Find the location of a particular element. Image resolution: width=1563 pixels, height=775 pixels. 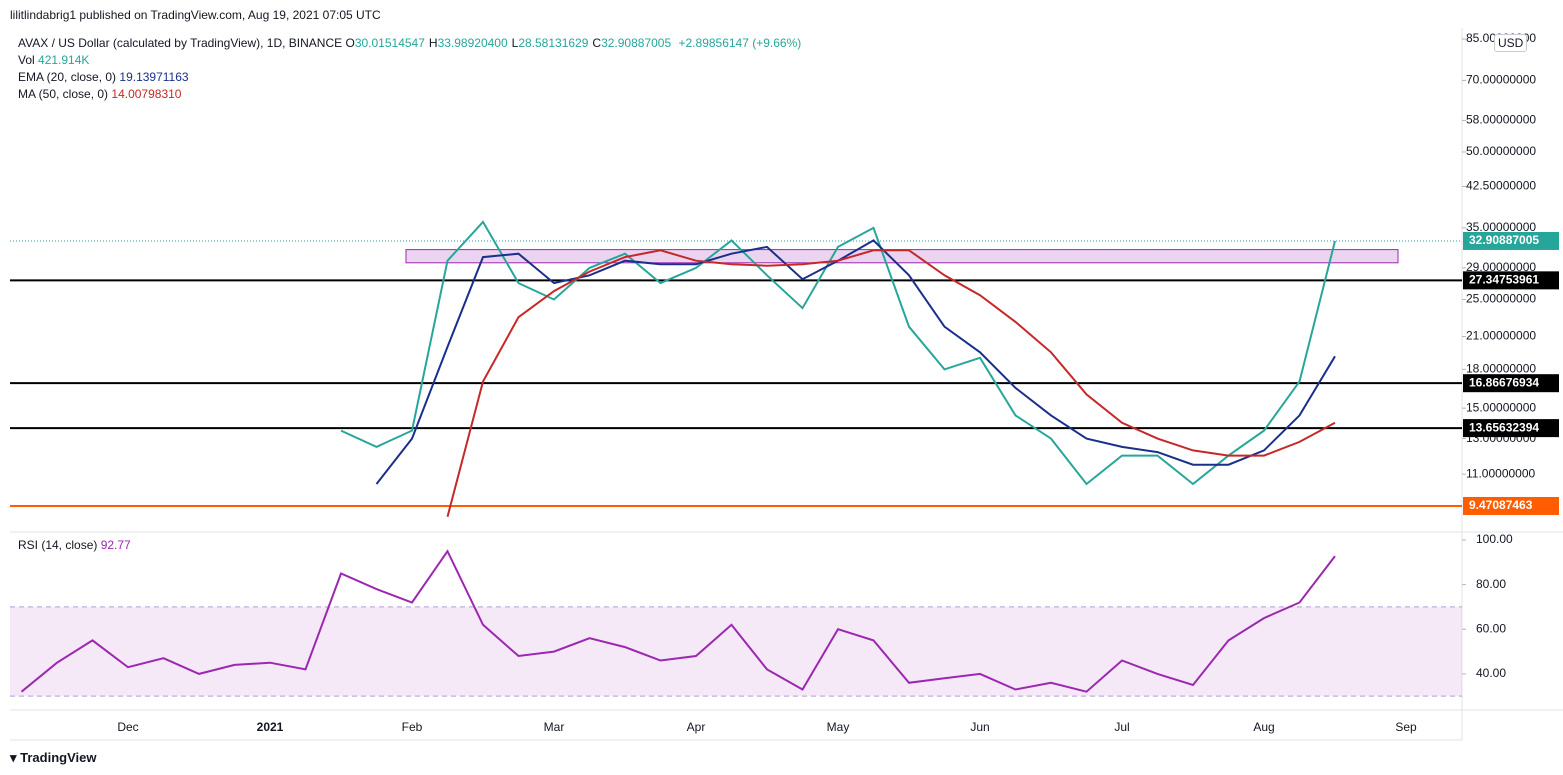

last-price-label: 32.90887005 is located at coordinates (1504, 240).